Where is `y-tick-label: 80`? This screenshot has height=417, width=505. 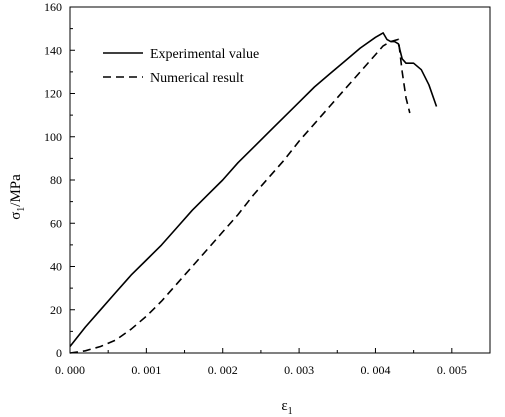
y-tick-label: 80 is located at coordinates (56, 180).